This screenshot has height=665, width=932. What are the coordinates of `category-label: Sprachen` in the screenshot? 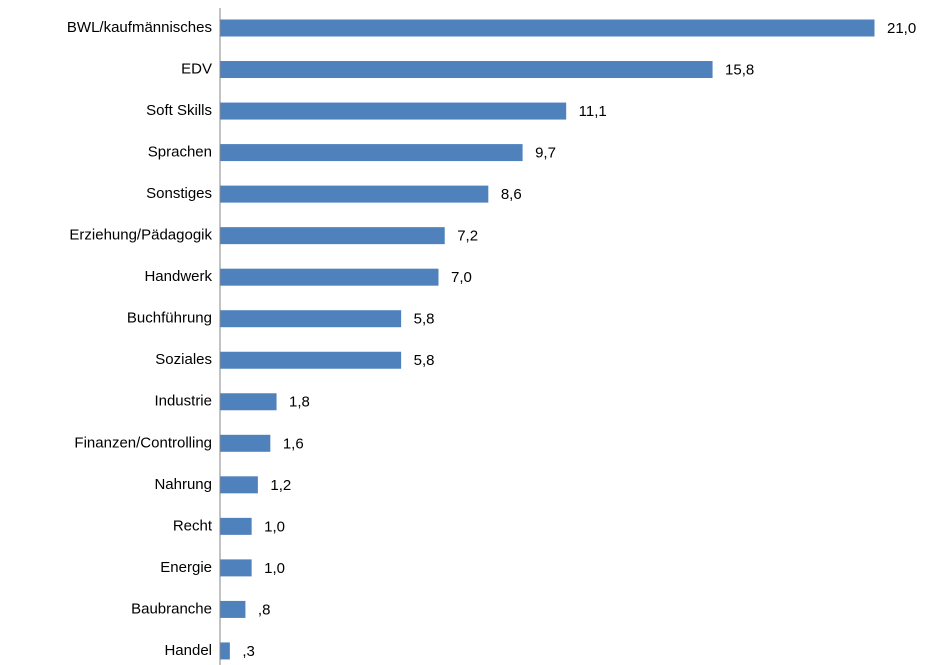 It's located at (180, 152).